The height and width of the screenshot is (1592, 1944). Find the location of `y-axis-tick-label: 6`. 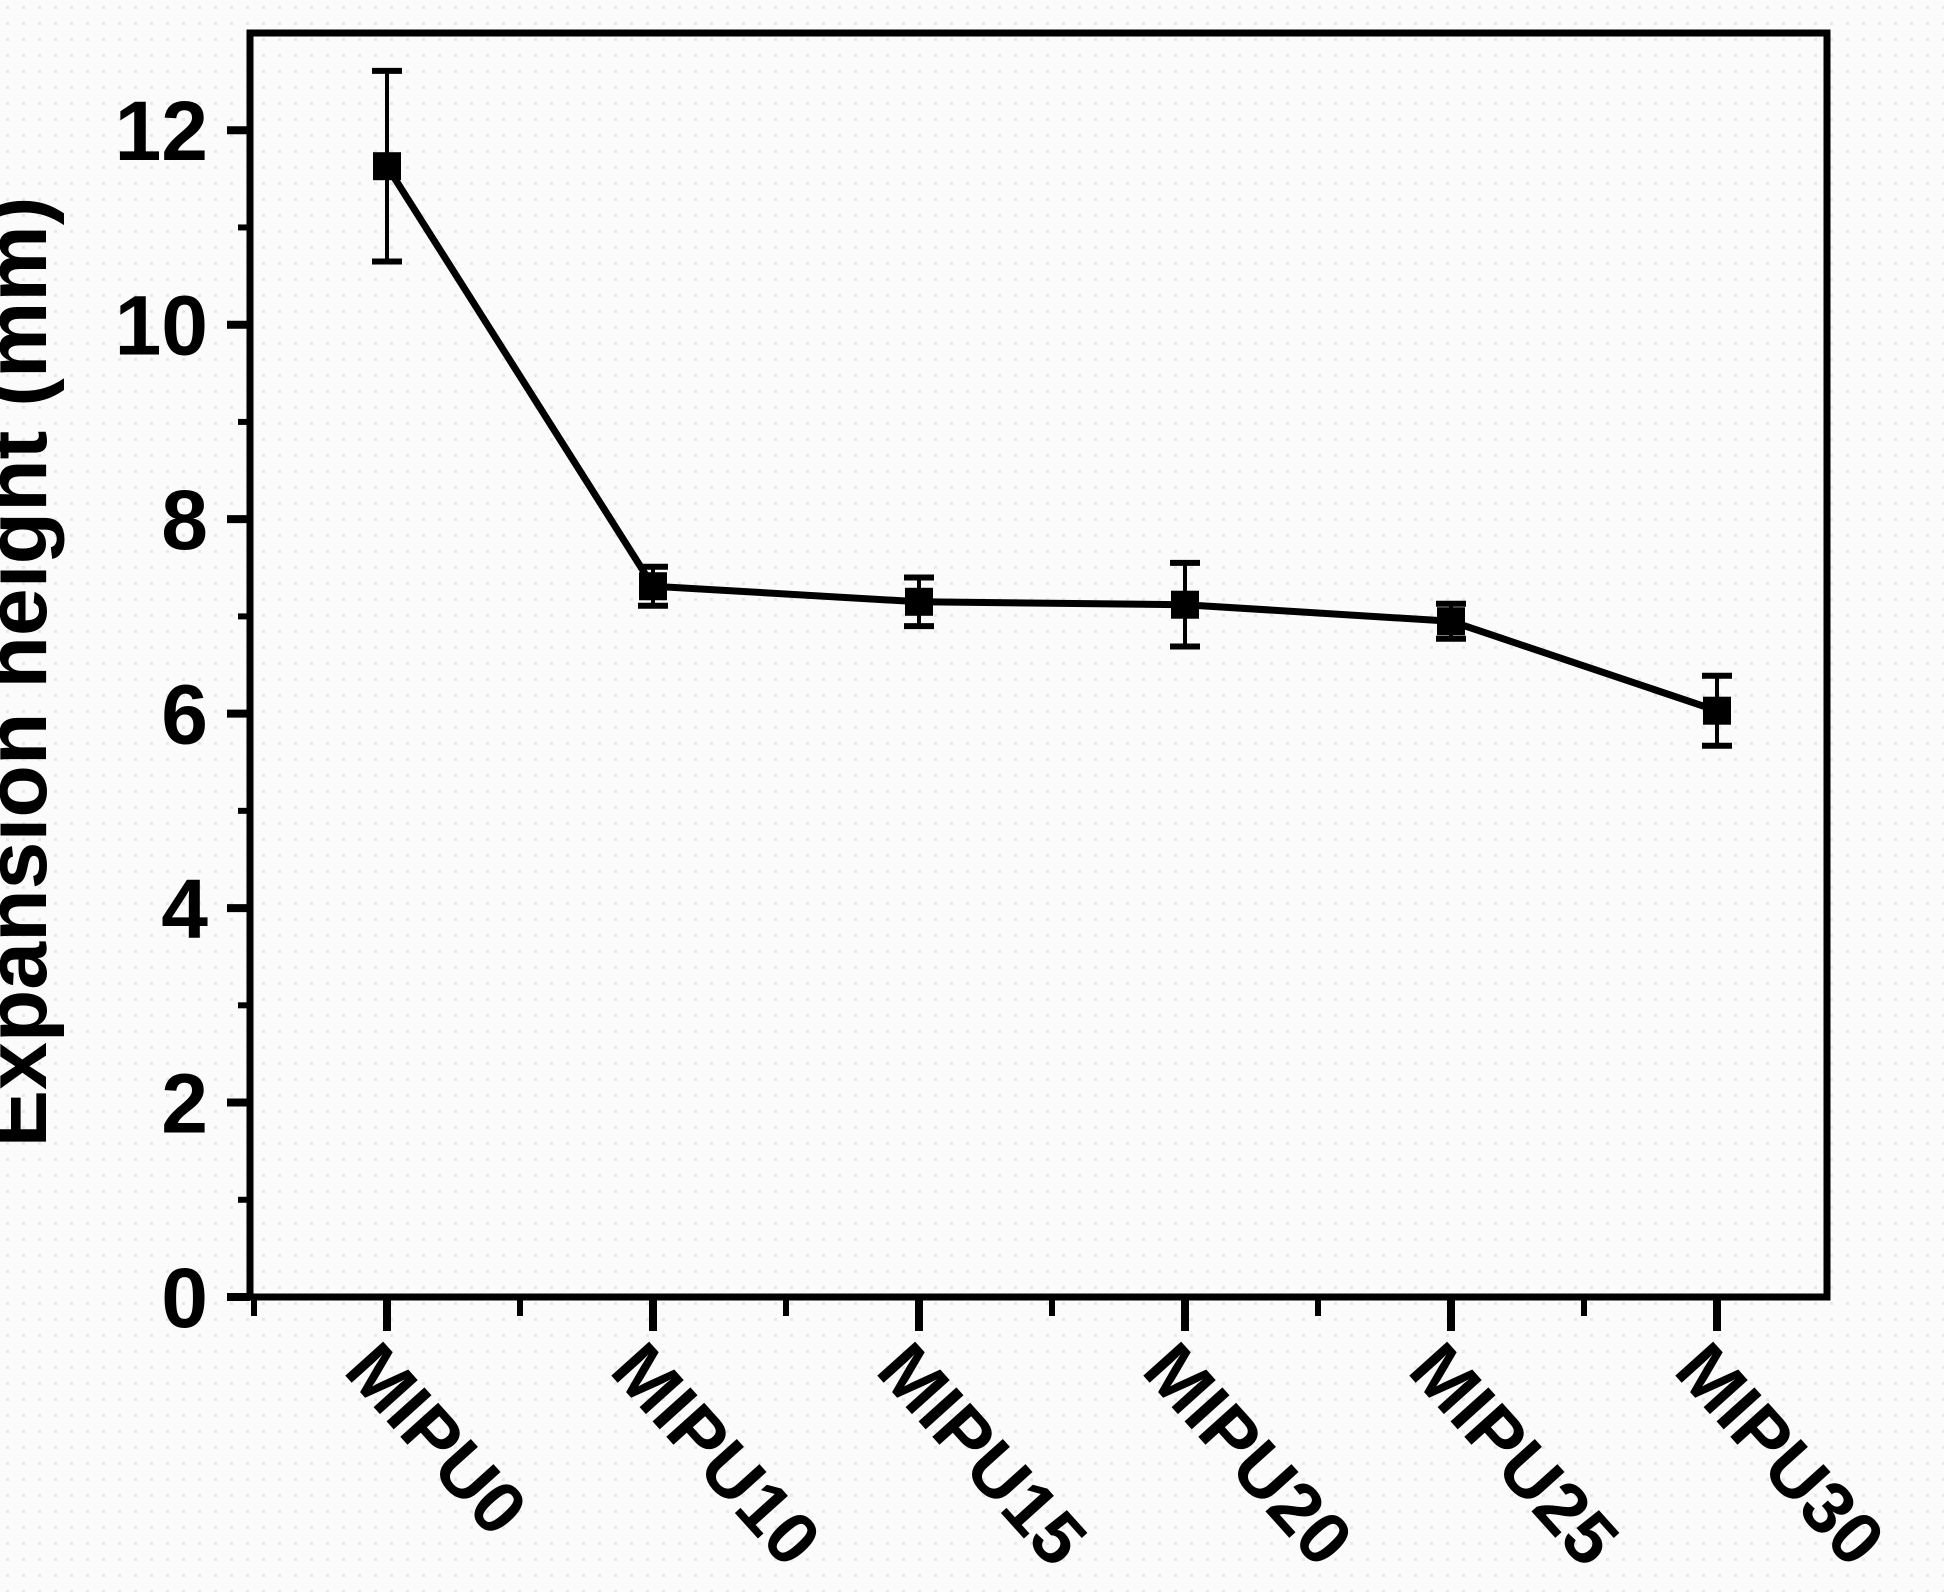

y-axis-tick-label: 6 is located at coordinates (184, 715).